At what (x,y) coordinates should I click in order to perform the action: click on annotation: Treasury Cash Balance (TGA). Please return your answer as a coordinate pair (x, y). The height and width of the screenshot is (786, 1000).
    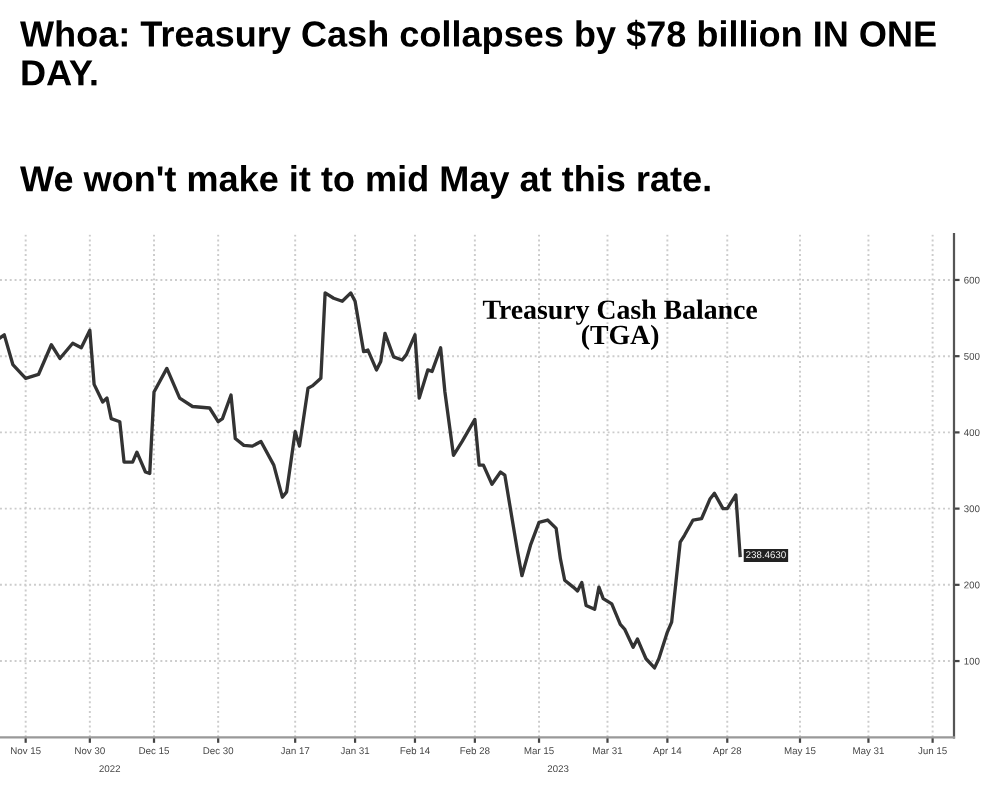
    Looking at the image, I should click on (619, 325).